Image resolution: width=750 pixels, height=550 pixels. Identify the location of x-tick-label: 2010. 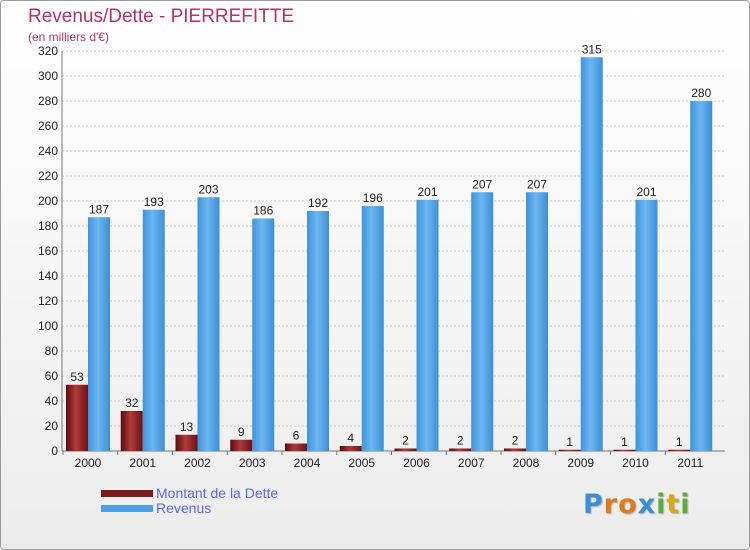
(635, 463).